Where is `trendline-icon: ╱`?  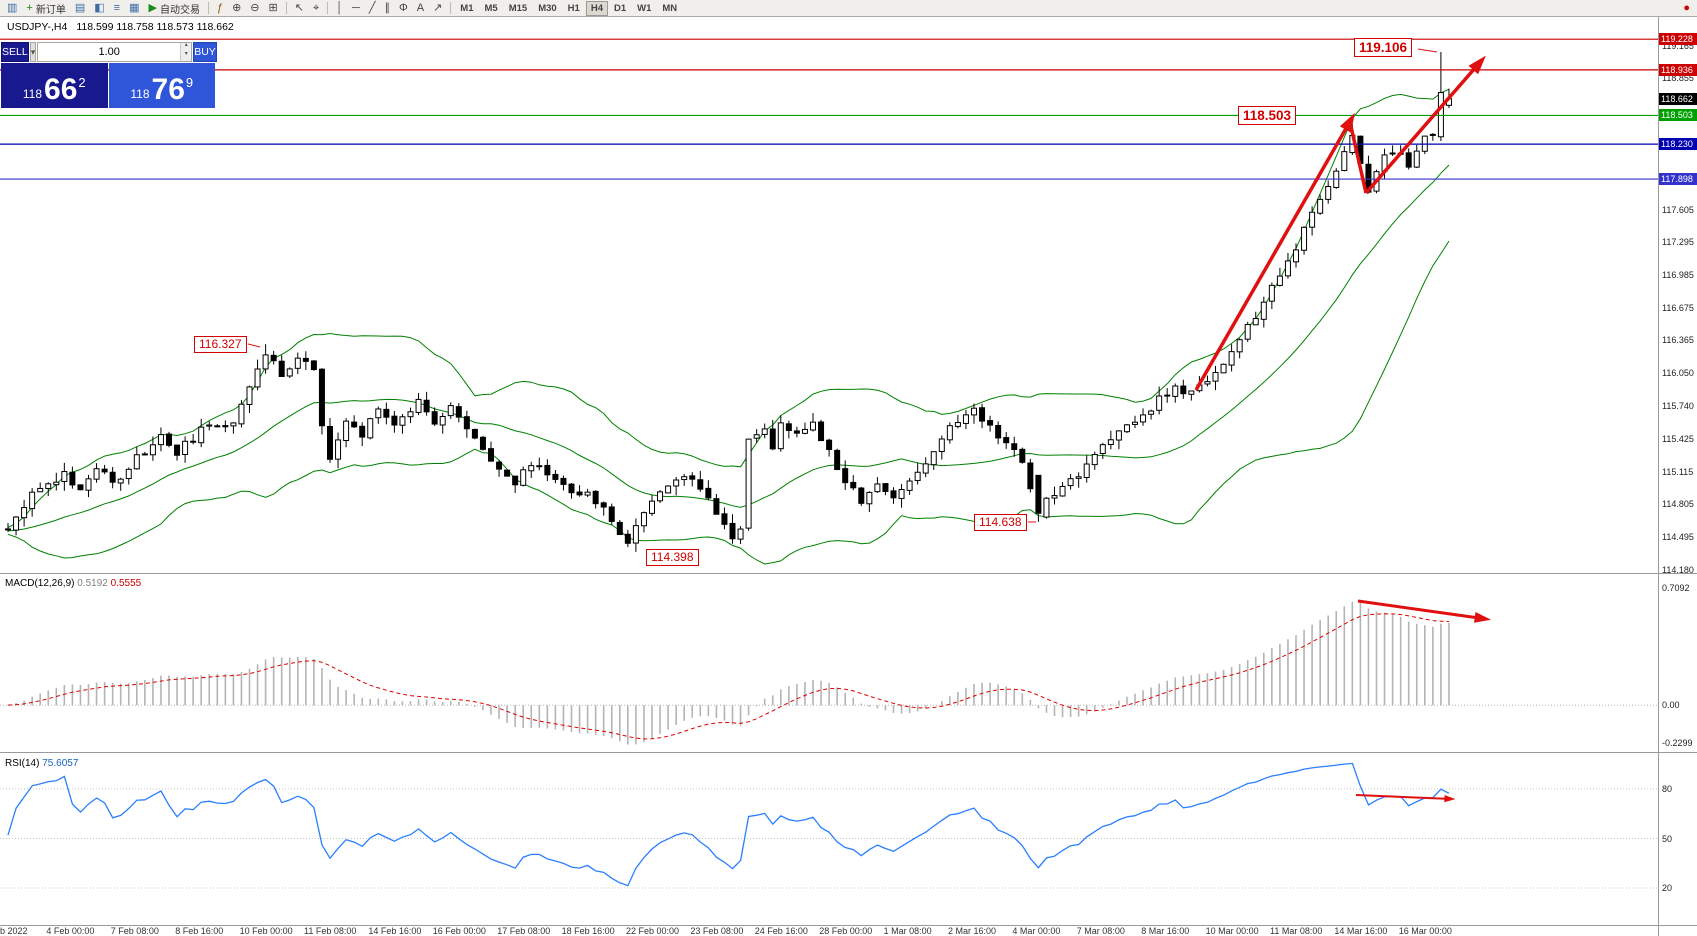 trendline-icon: ╱ is located at coordinates (372, 7).